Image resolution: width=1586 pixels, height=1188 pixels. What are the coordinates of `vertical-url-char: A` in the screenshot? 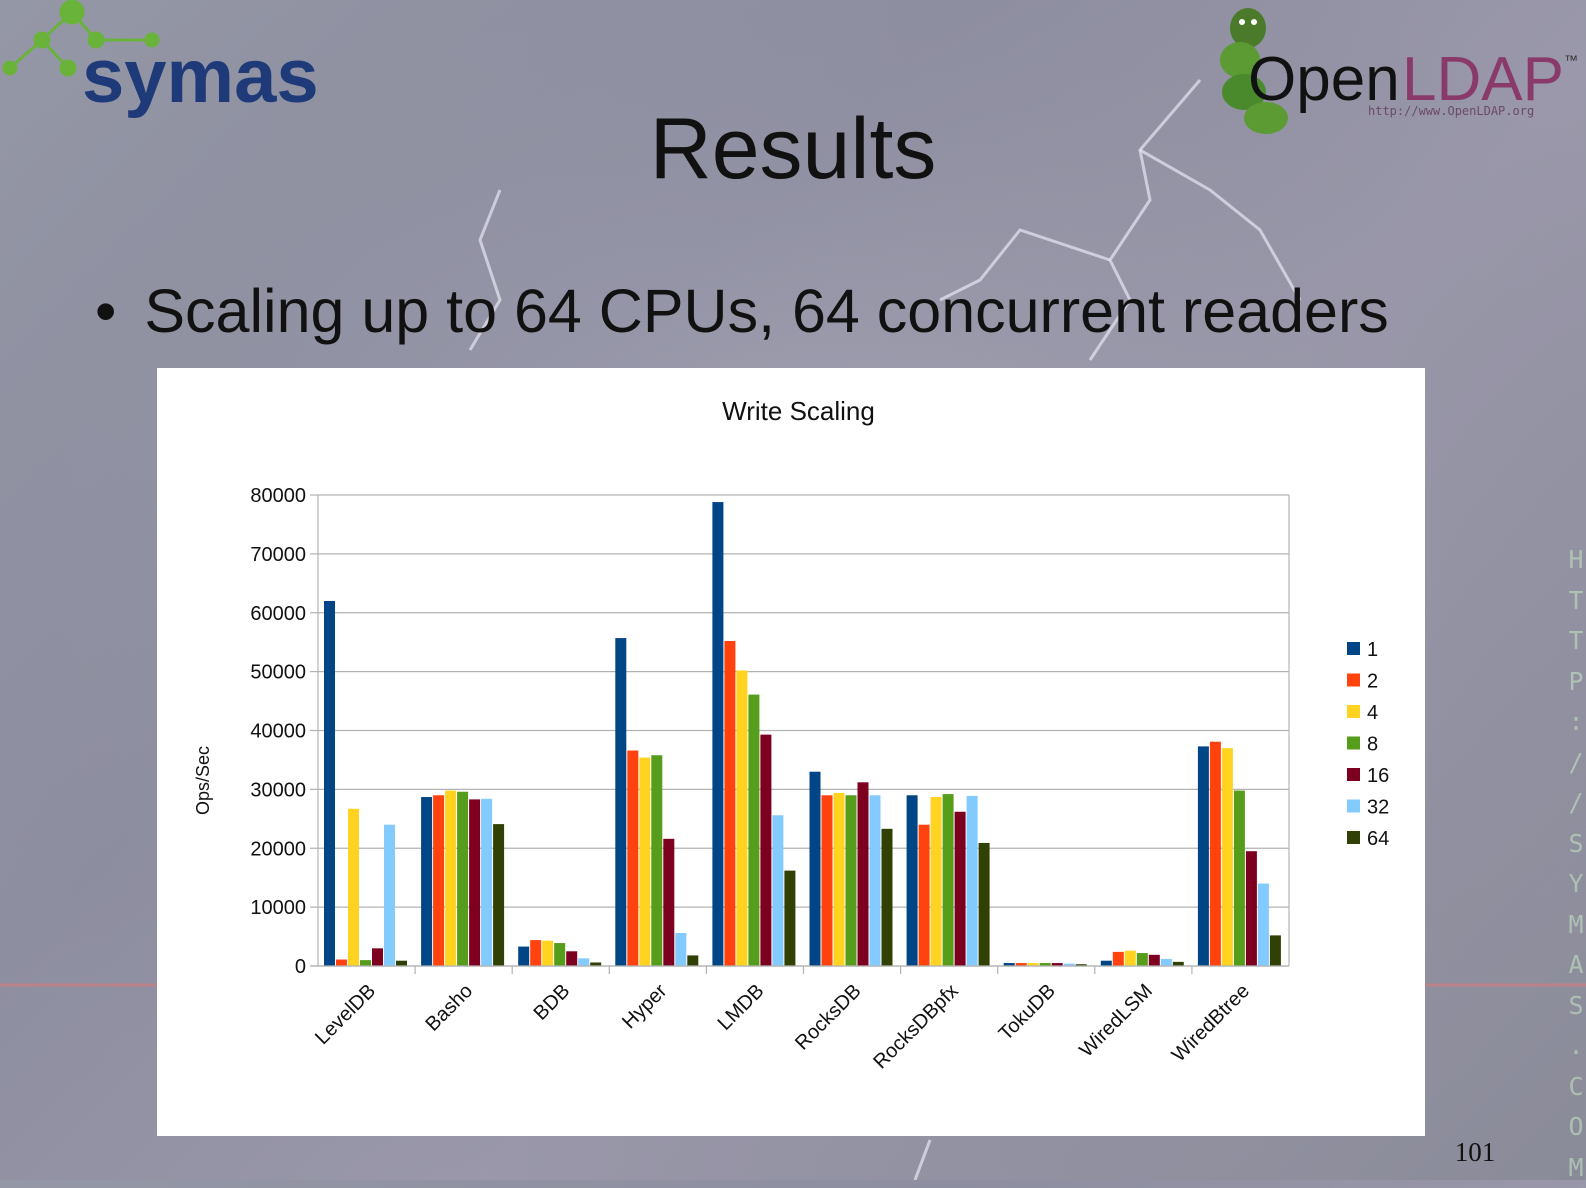 It's located at (1576, 965).